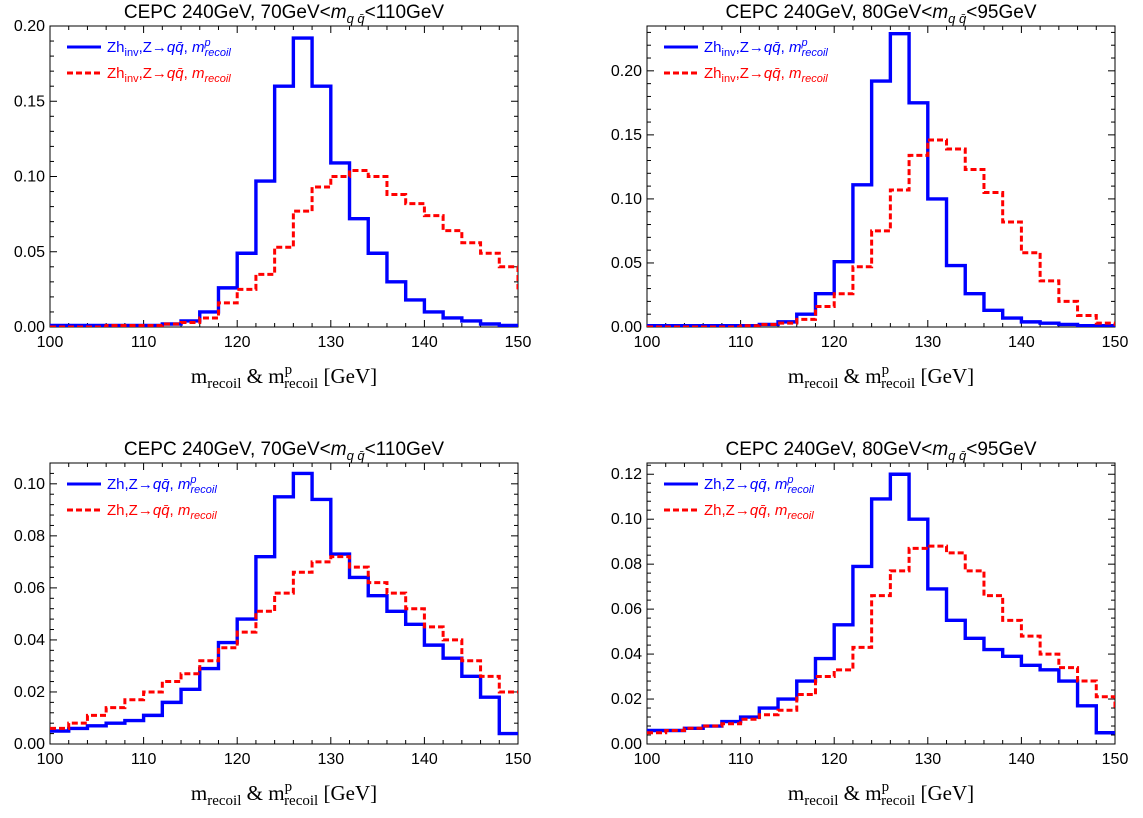  Describe the element at coordinates (518, 342) in the screenshot. I see `x-tick-label: 150` at that location.